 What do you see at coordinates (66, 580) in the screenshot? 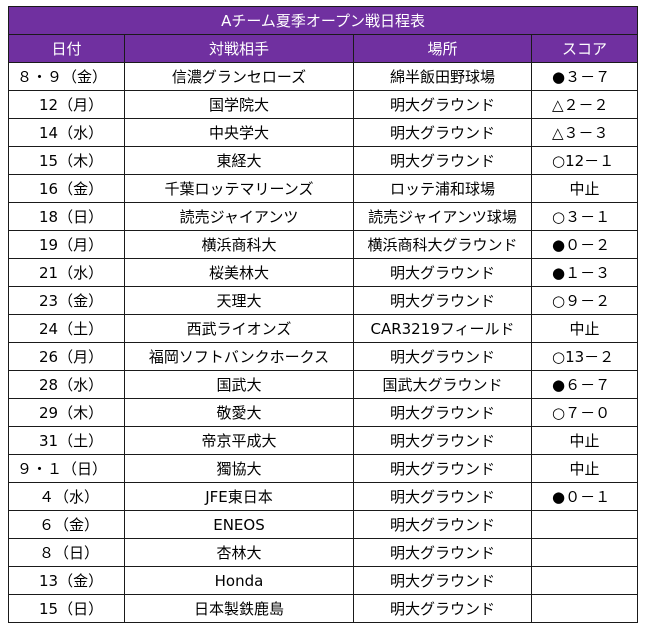
I see `cell-date: 13（金）` at bounding box center [66, 580].